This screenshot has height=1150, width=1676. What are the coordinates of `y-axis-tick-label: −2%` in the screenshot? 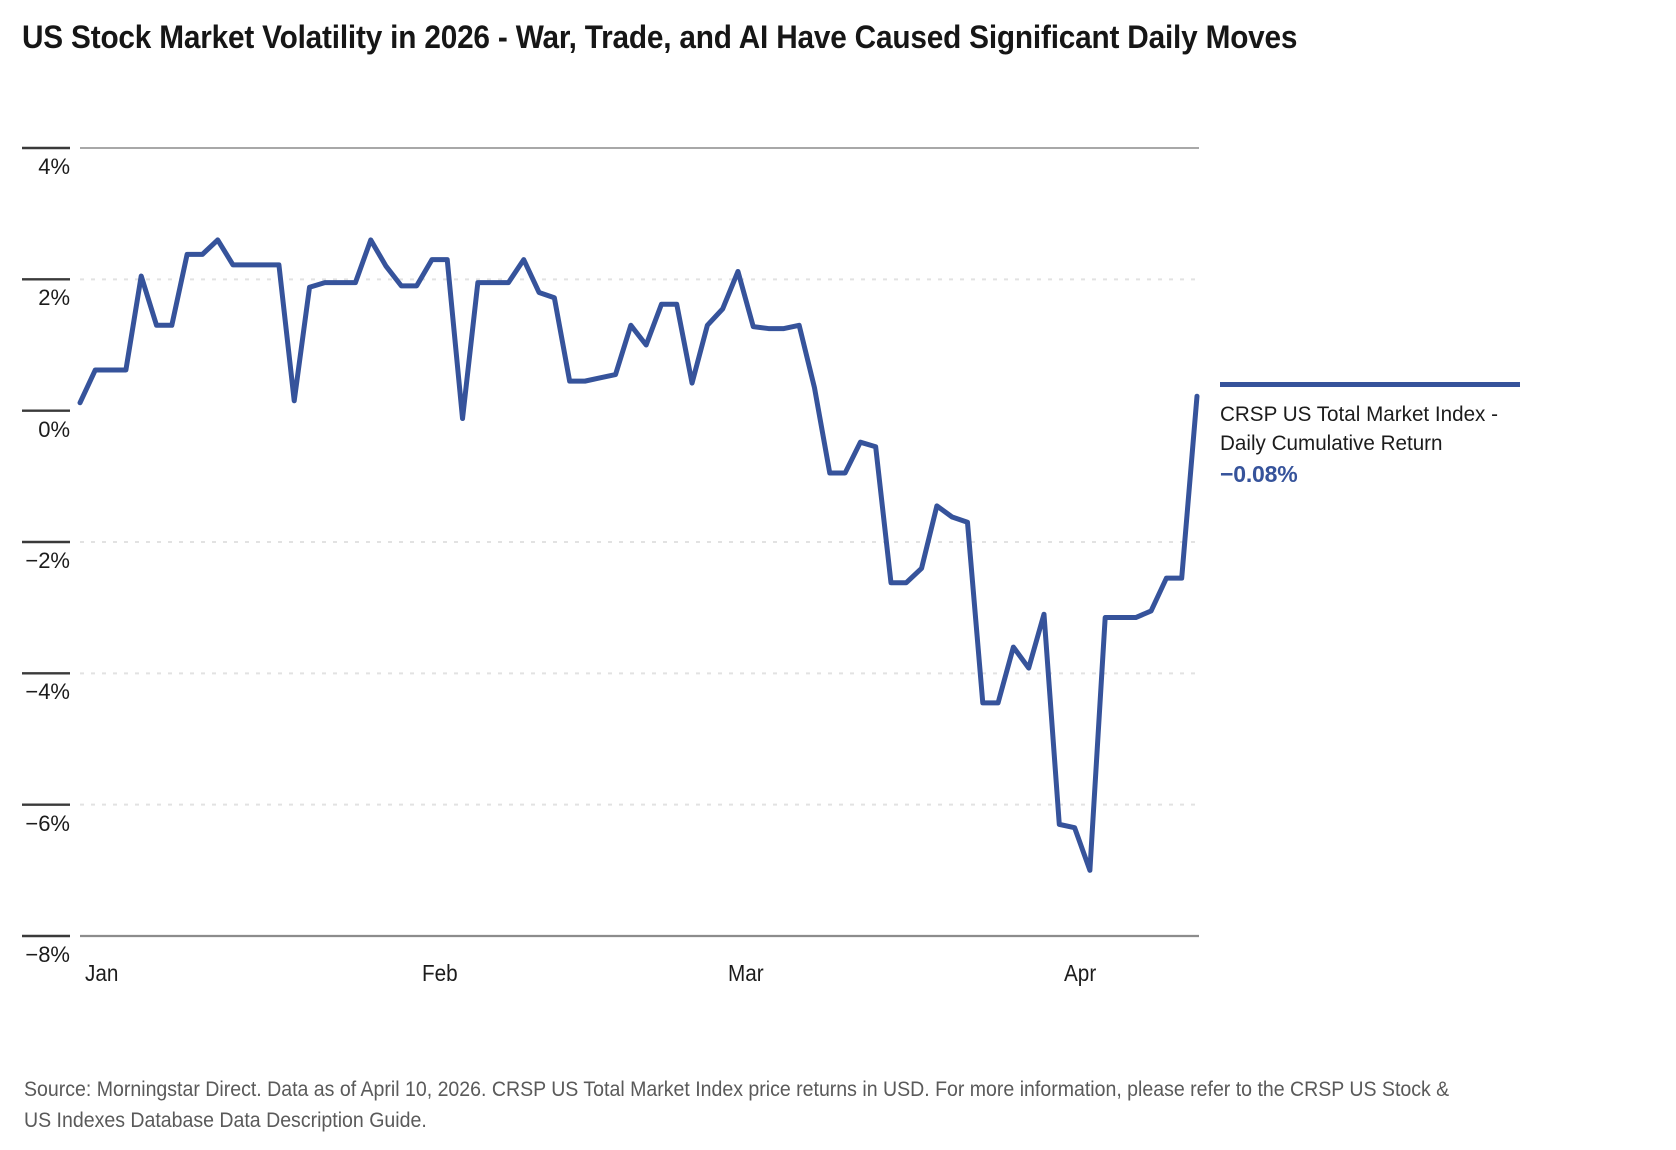 It's located at (47, 560).